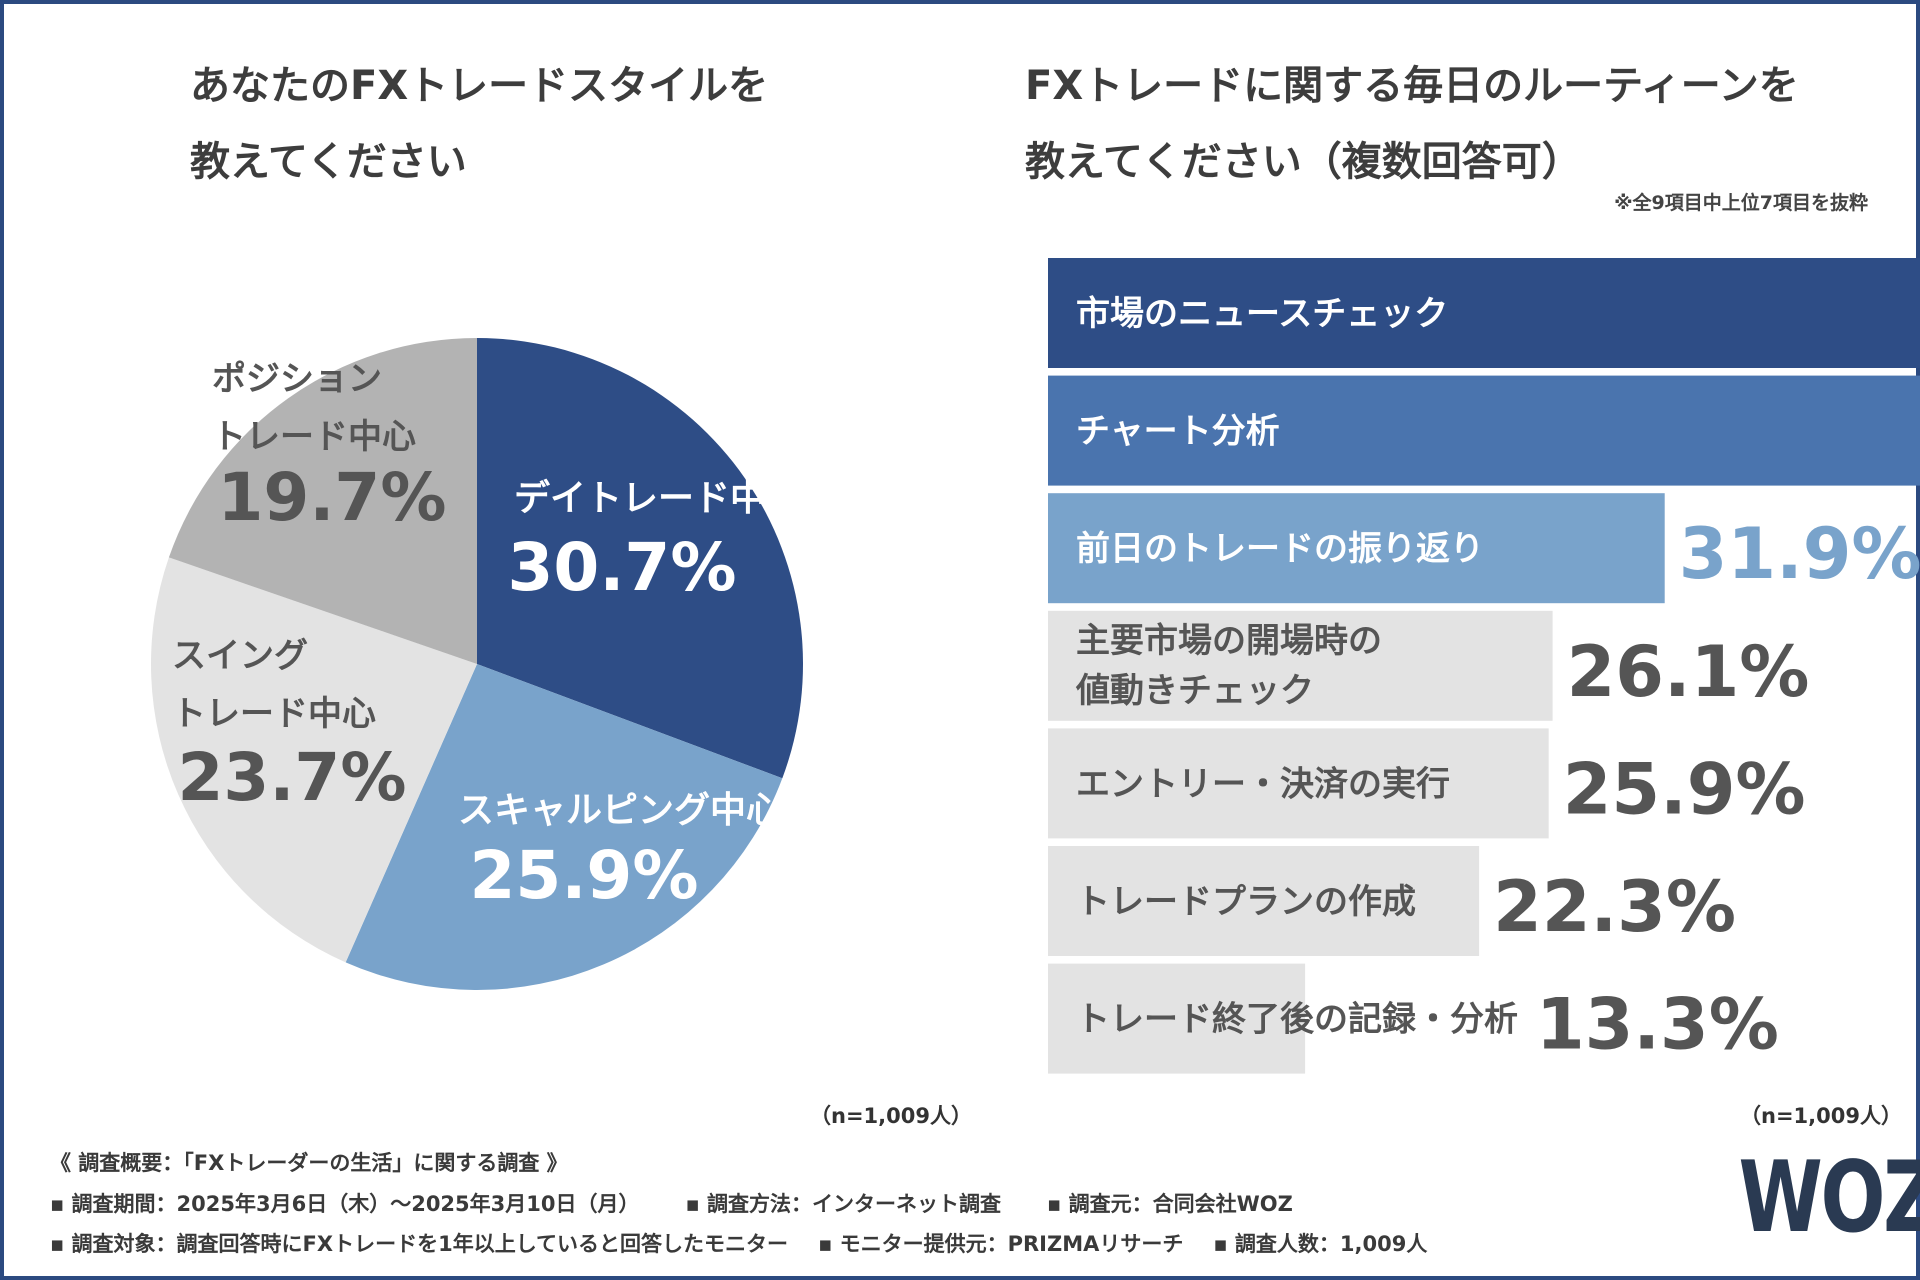 The width and height of the screenshot is (1920, 1280). What do you see at coordinates (1412, 86) in the screenshot?
I see `bar-title-line-1: FXトレードに関する毎日のルーティーンを` at bounding box center [1412, 86].